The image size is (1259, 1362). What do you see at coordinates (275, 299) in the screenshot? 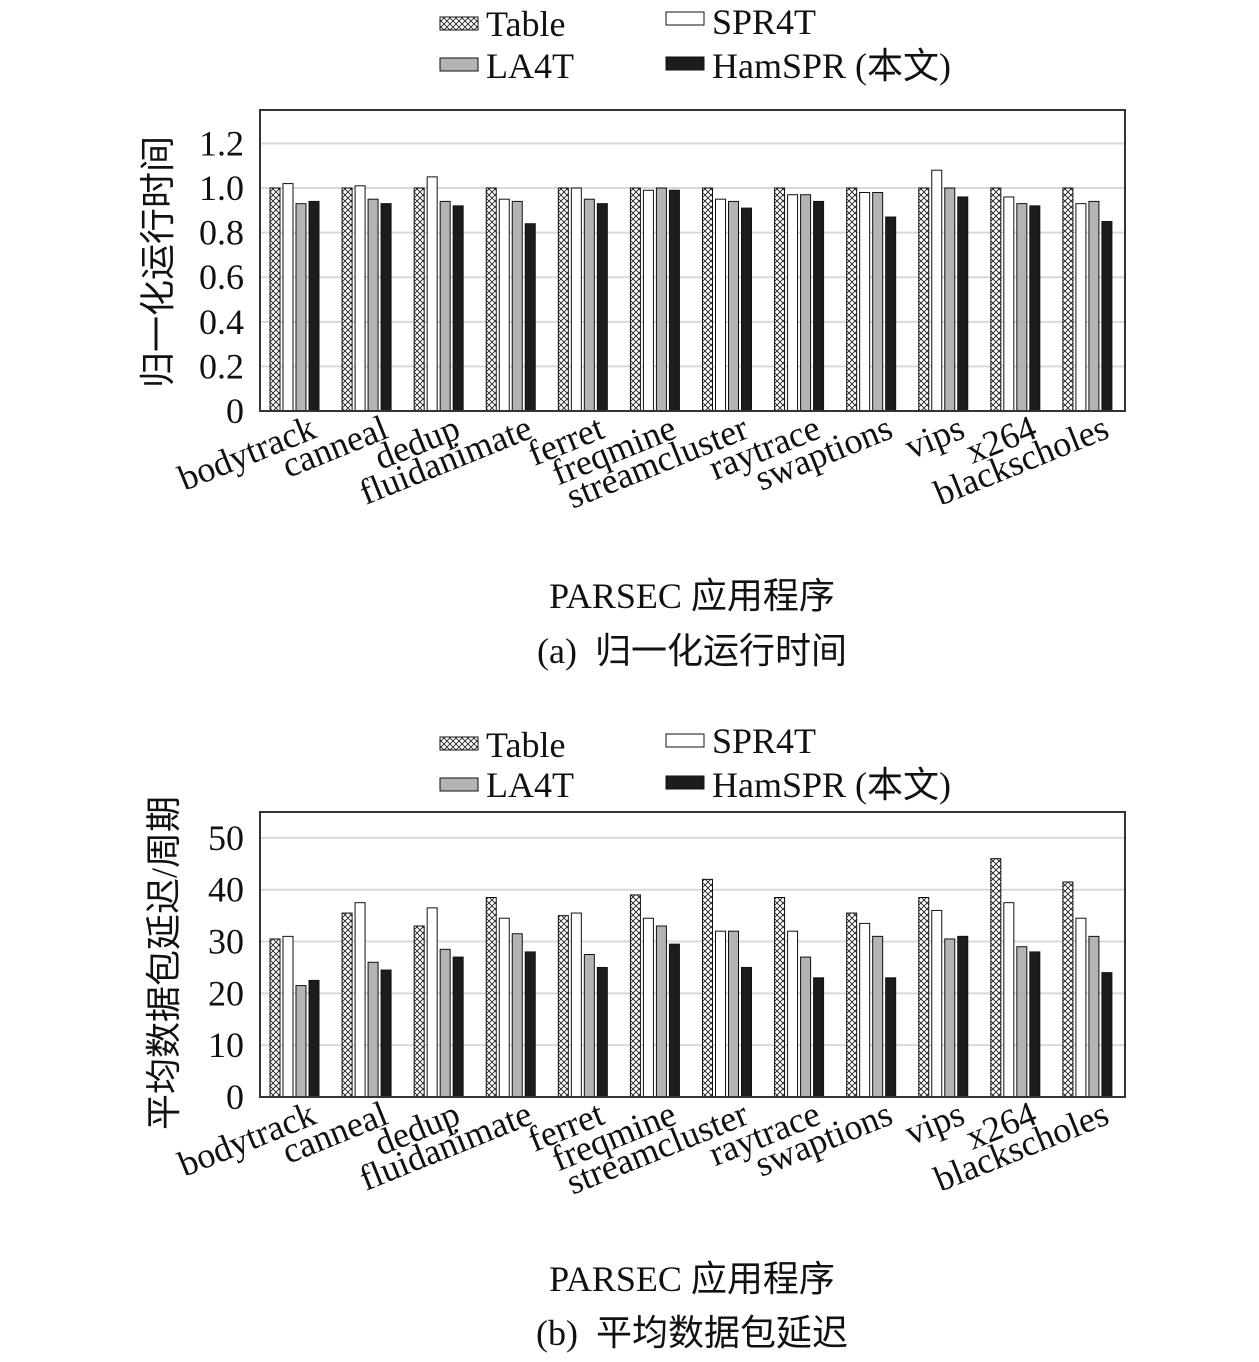
I see `bar-table-bodytrack` at bounding box center [275, 299].